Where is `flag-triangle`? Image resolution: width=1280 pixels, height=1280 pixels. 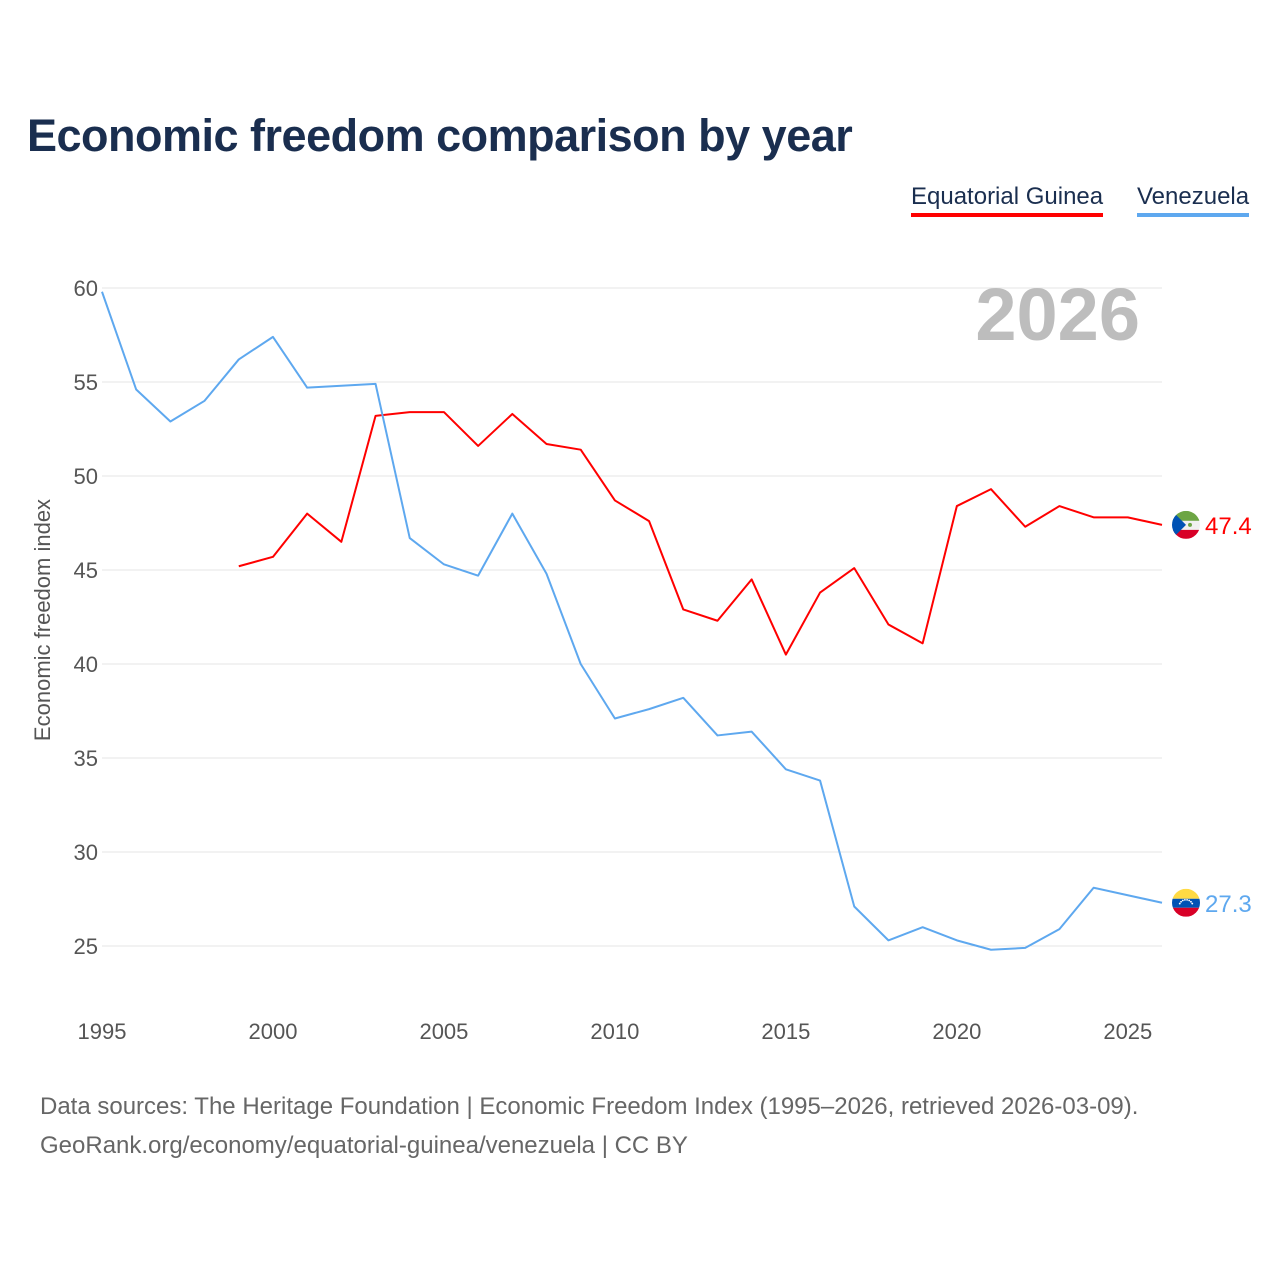 flag-triangle is located at coordinates (1179, 524).